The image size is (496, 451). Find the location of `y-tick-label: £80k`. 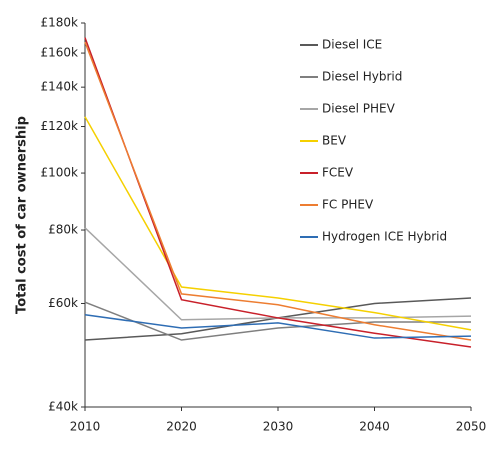

y-tick-label: £80k is located at coordinates (63, 230).